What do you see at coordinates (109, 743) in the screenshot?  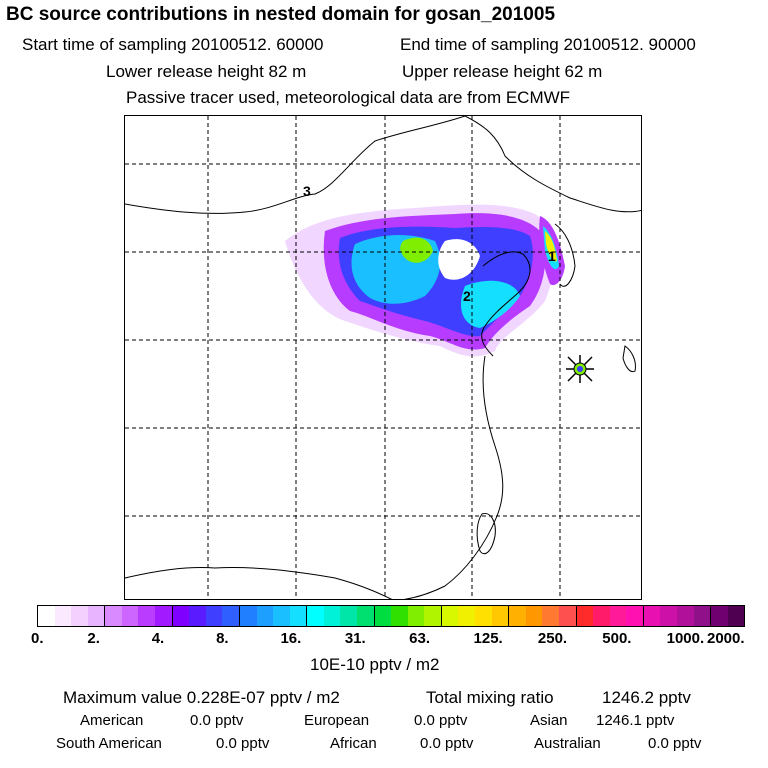 I see `south-american-label: South American` at bounding box center [109, 743].